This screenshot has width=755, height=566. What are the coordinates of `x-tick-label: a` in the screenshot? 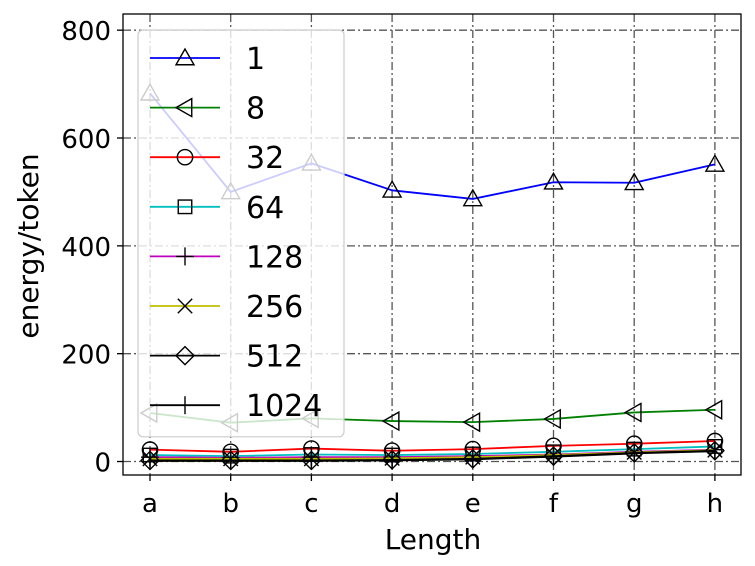 It's located at (150, 504).